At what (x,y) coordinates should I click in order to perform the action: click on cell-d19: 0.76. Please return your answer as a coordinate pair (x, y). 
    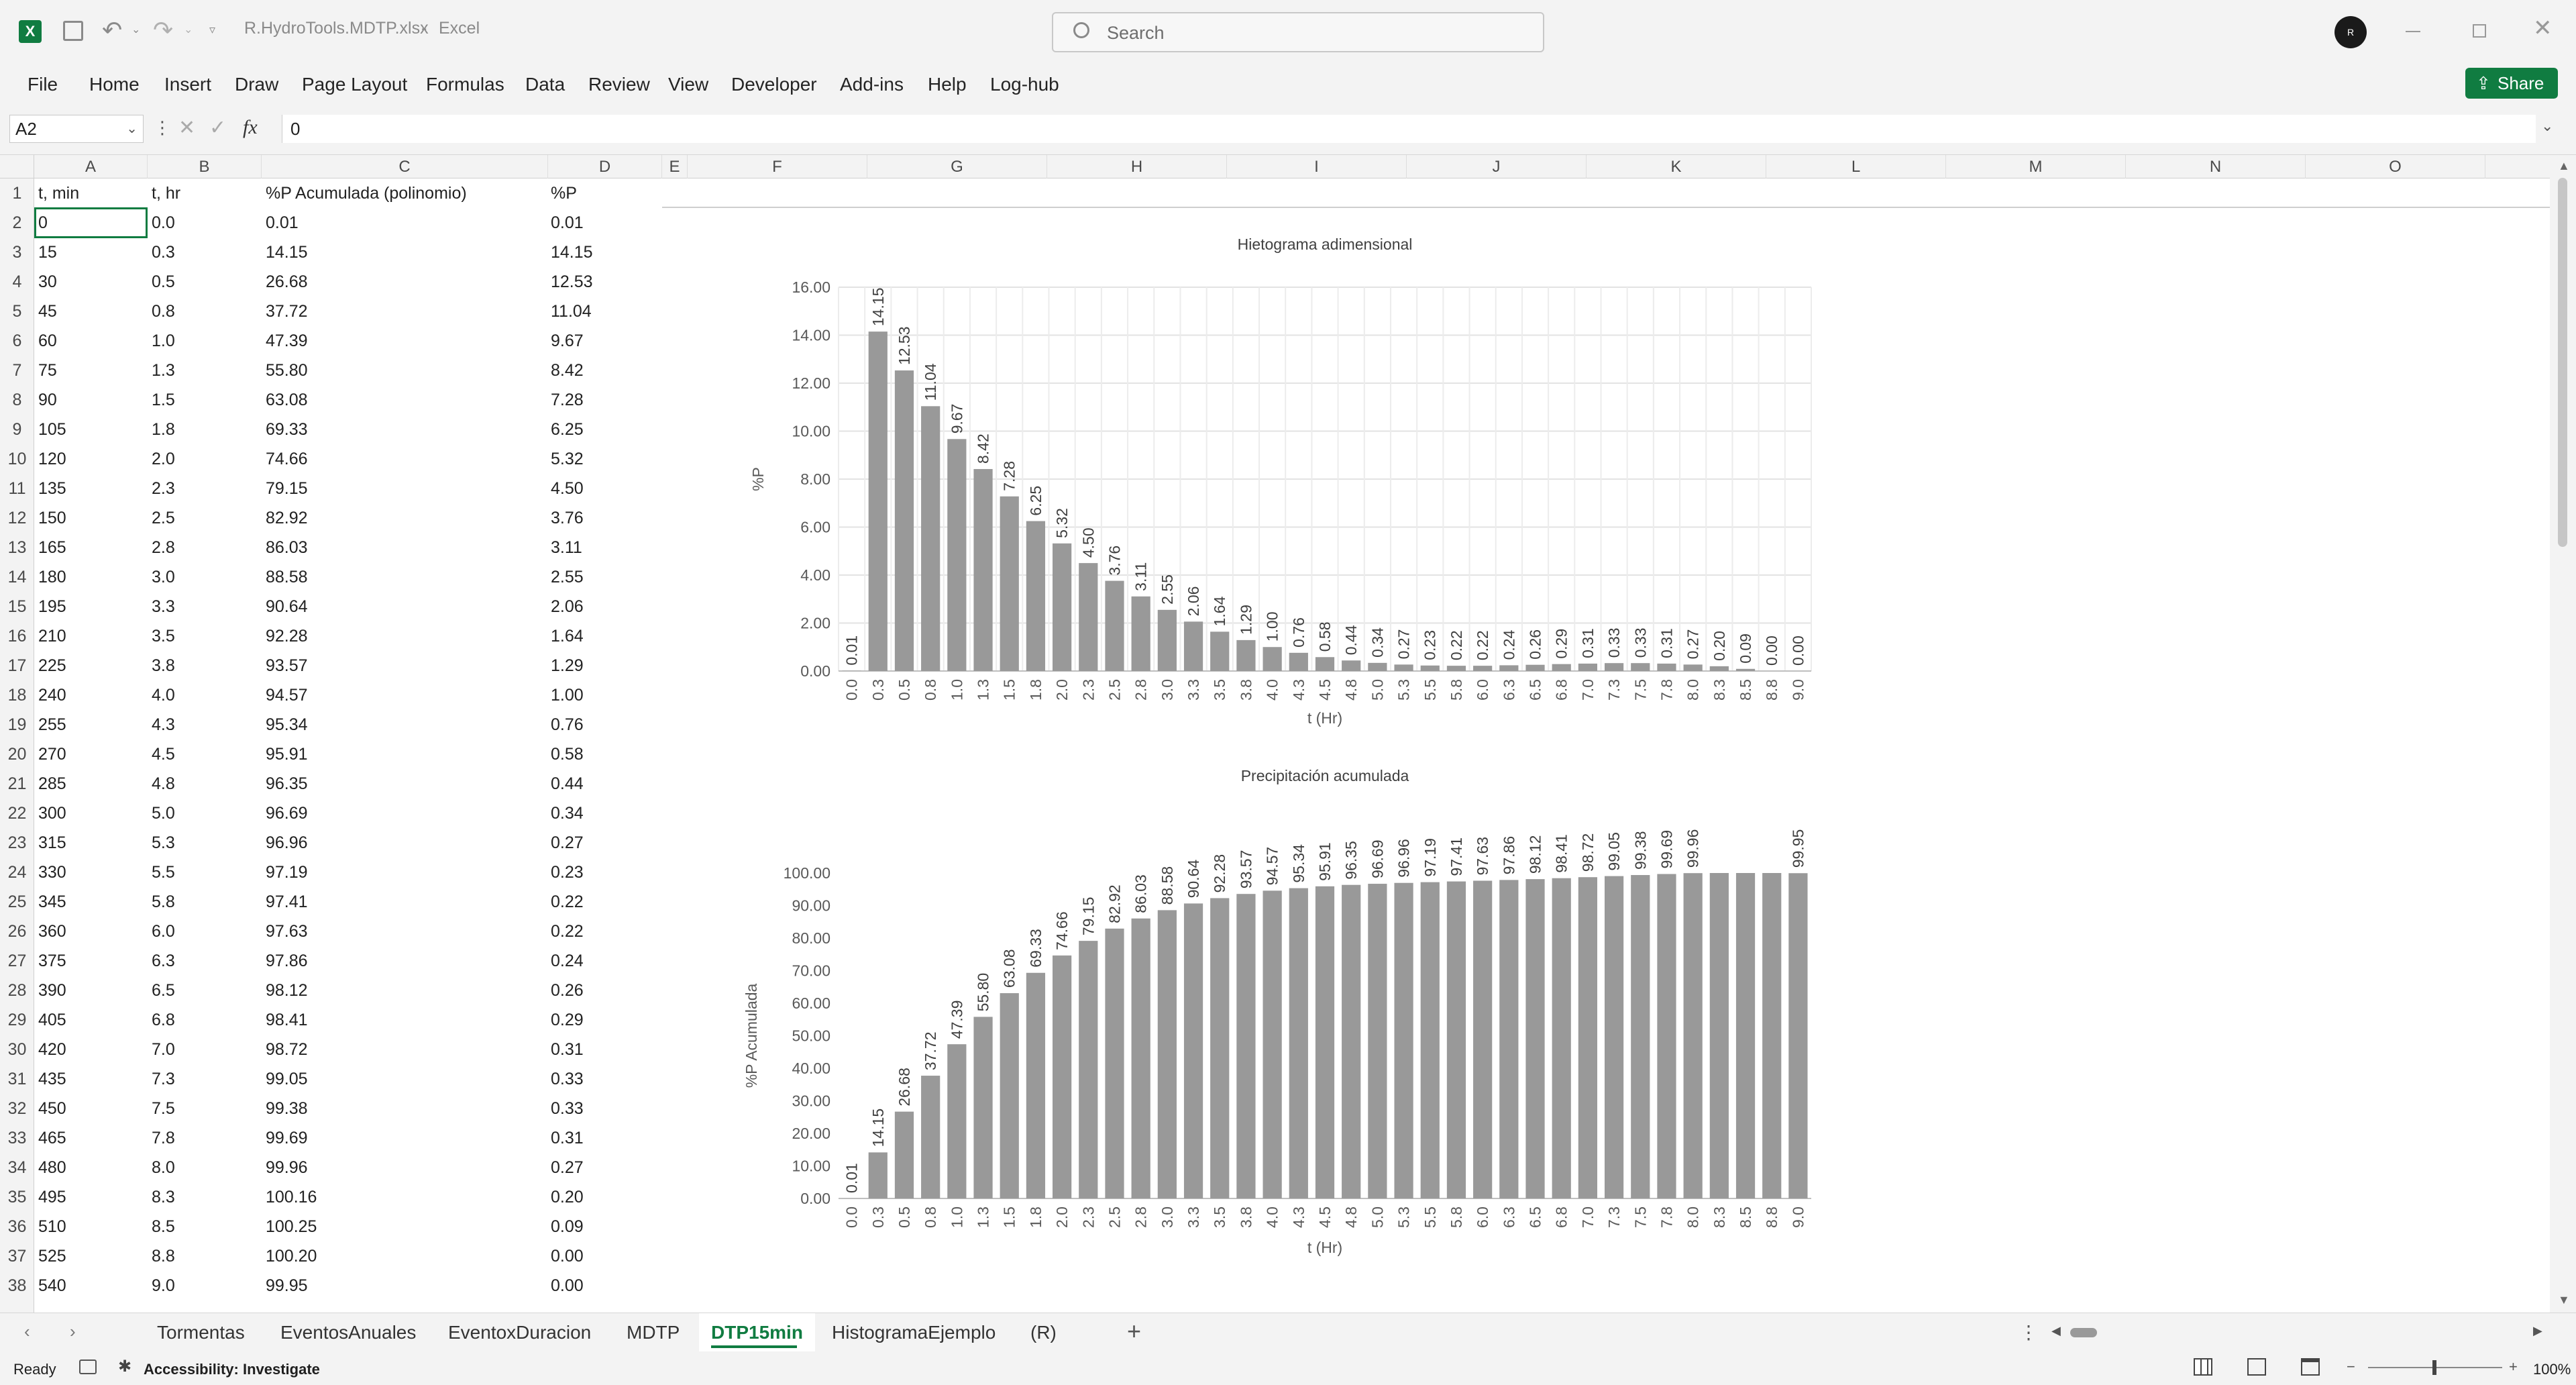
    Looking at the image, I should click on (567, 724).